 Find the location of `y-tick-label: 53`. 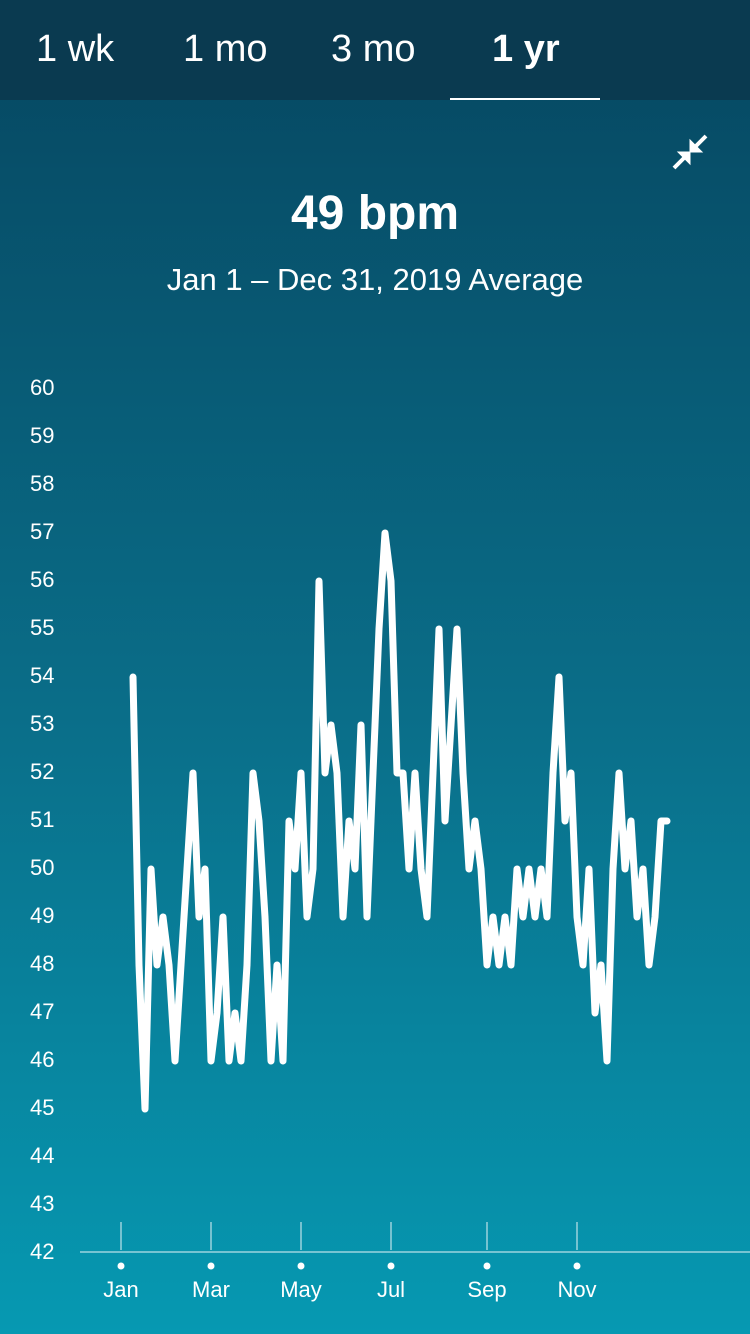

y-tick-label: 53 is located at coordinates (42, 723).